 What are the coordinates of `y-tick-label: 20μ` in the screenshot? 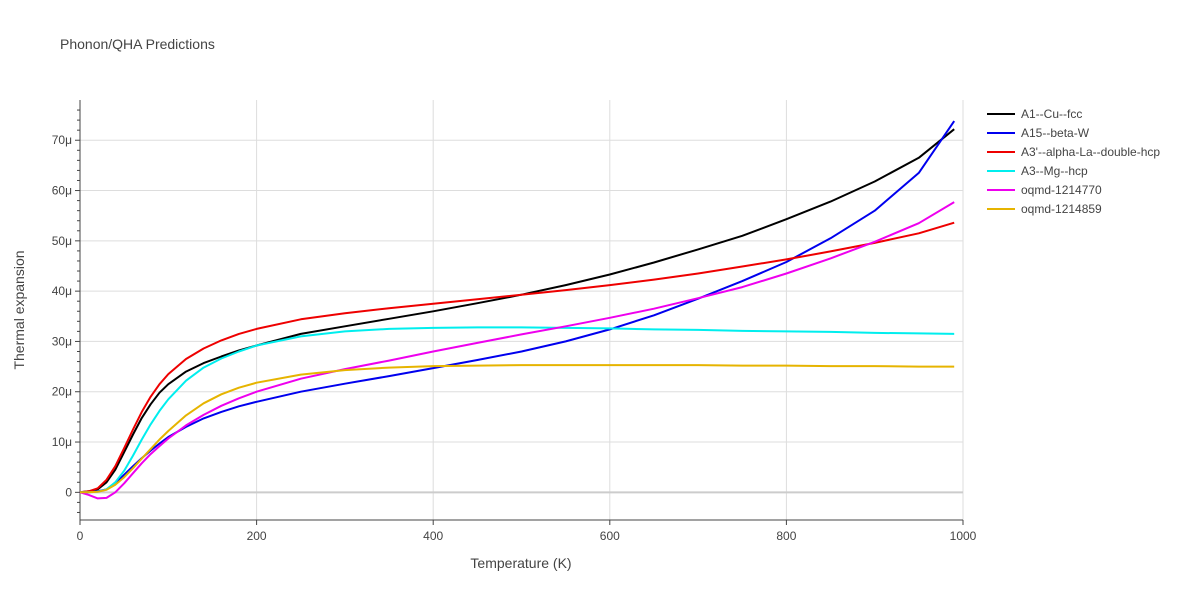 It's located at (62, 392).